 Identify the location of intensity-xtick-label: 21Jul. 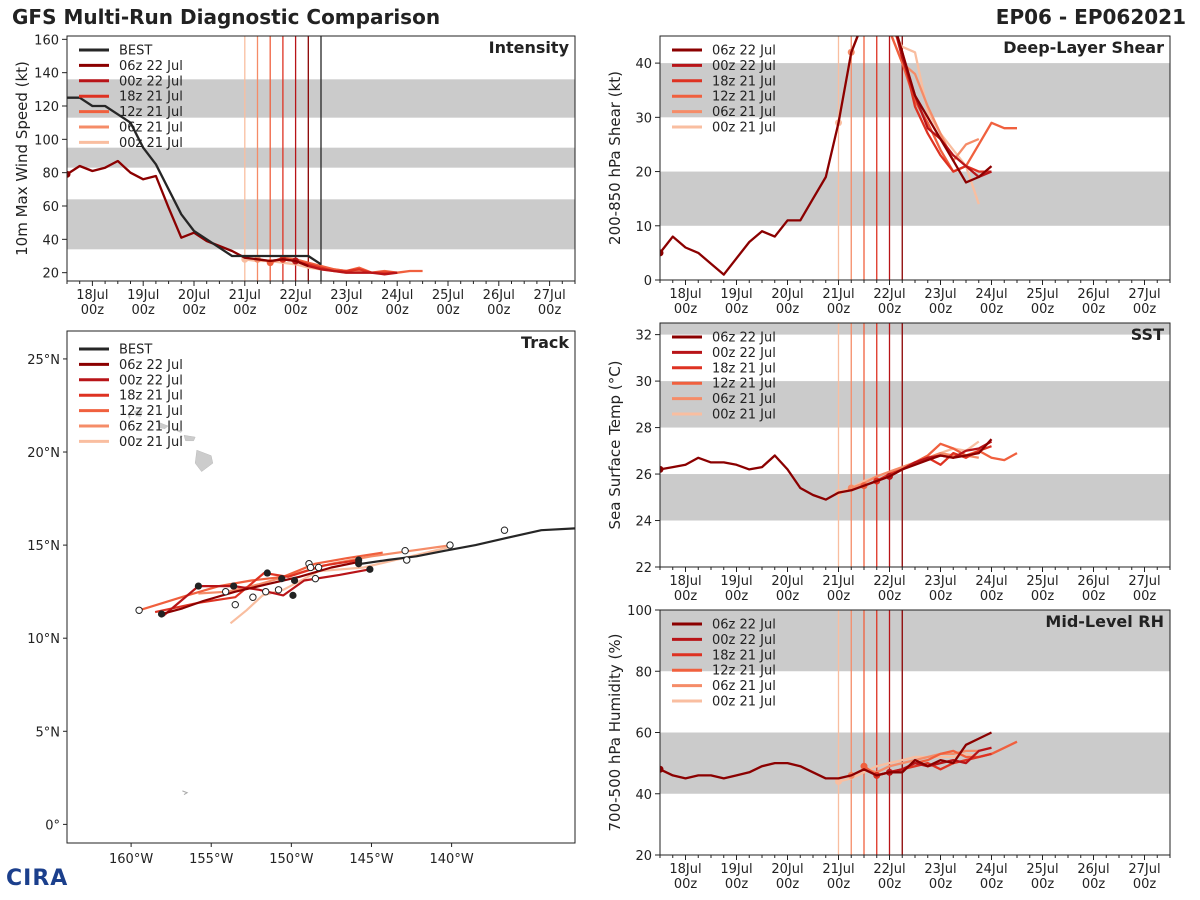
(245, 295).